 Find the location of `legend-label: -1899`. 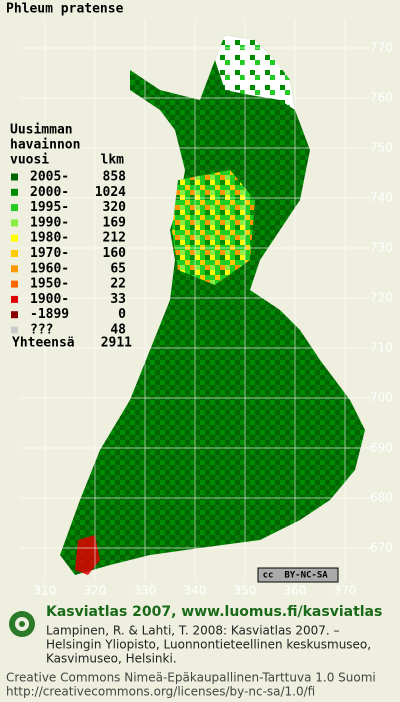

legend-label: -1899 is located at coordinates (49, 314).